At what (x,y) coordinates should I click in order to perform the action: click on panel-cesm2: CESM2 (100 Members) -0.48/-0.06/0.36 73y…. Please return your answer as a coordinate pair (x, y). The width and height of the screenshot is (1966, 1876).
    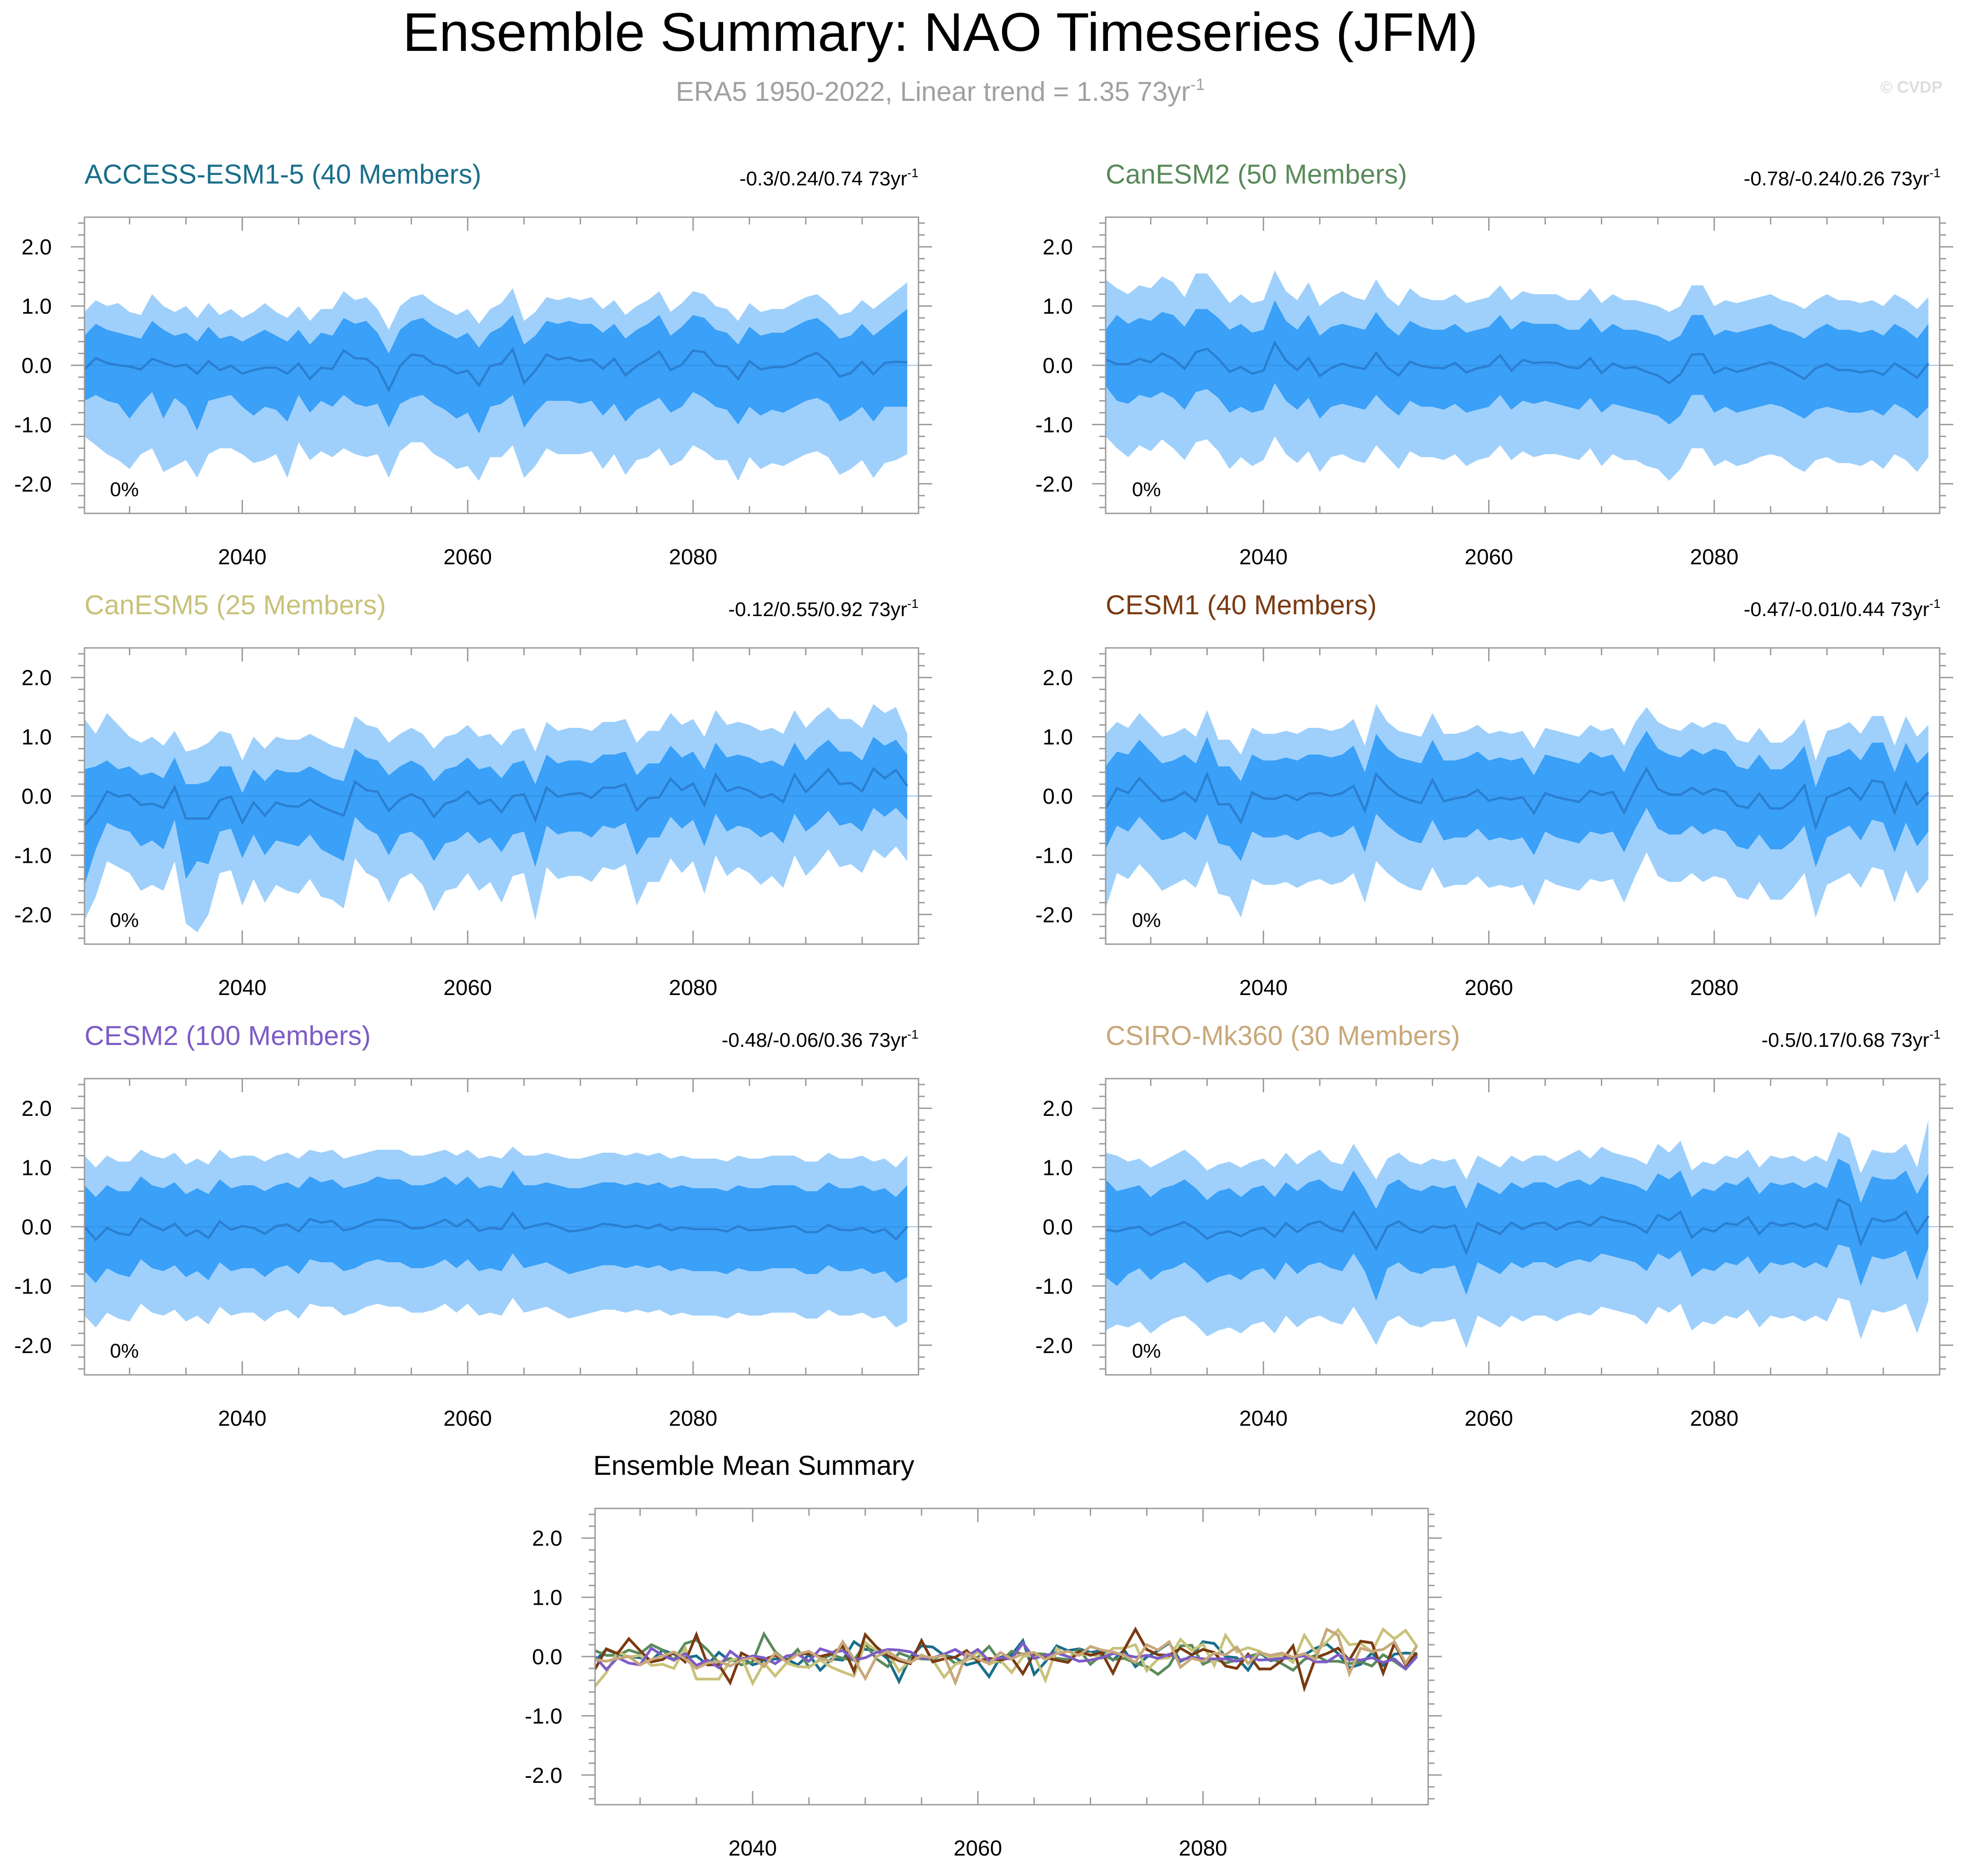
    Looking at the image, I should click on (473, 1226).